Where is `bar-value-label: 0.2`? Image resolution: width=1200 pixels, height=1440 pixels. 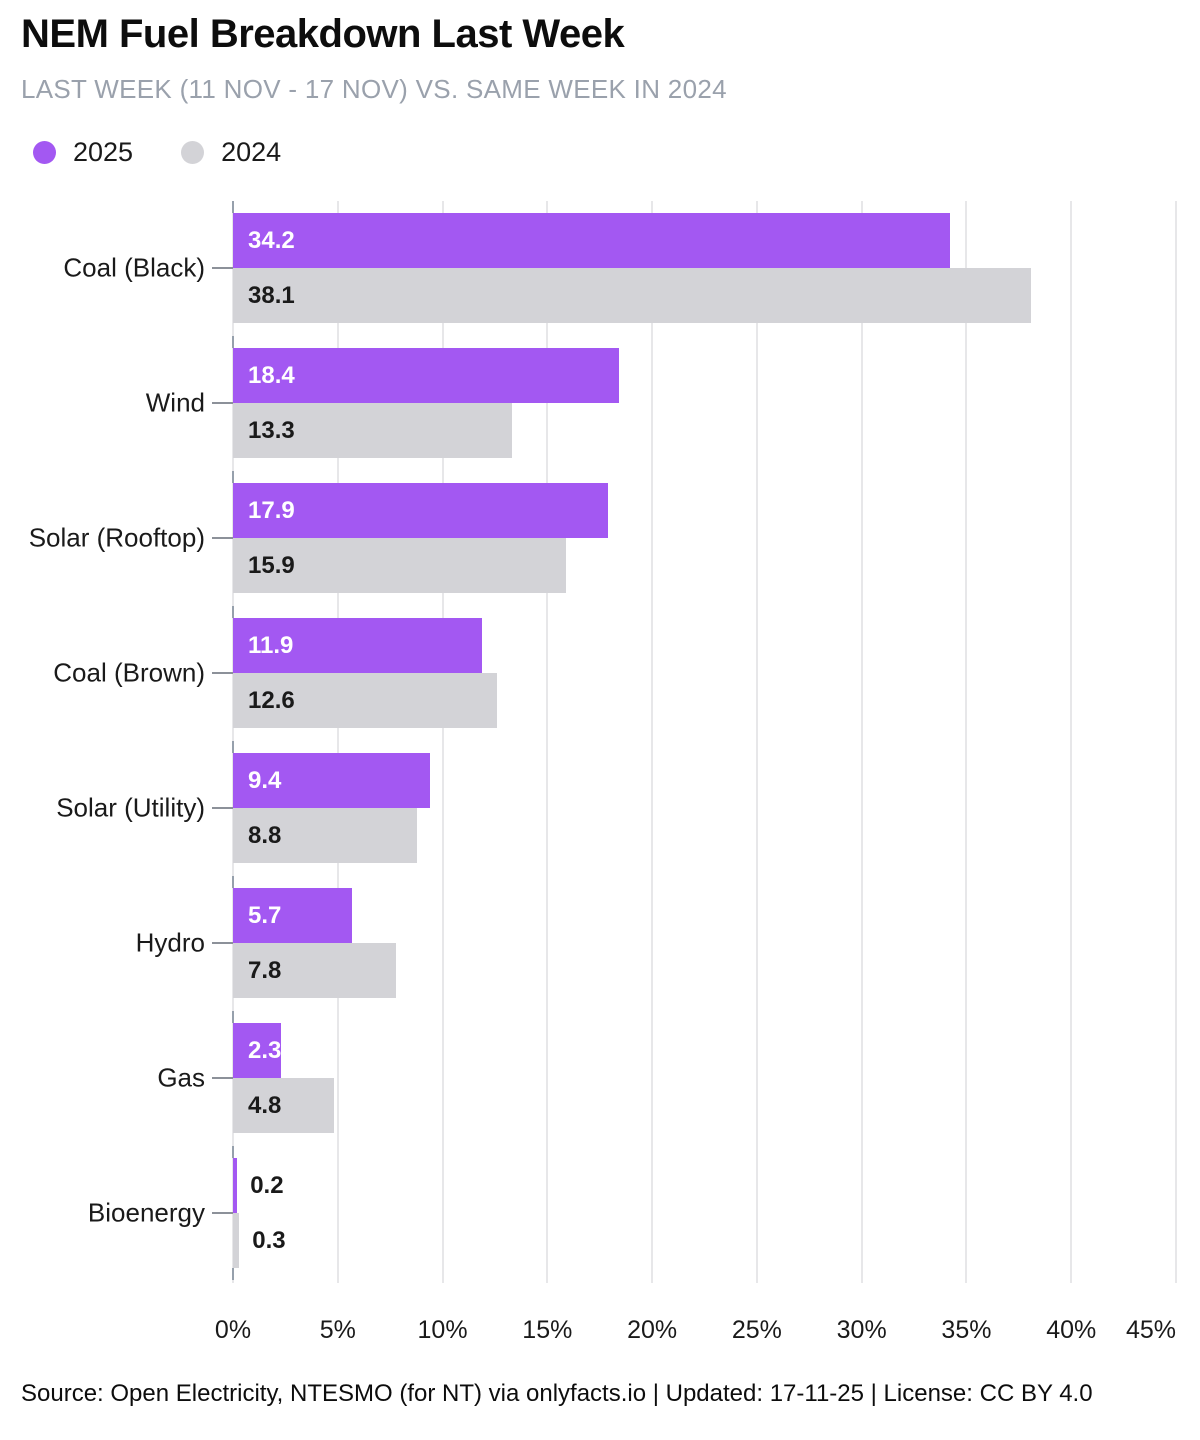
bar-value-label: 0.2 is located at coordinates (267, 1185).